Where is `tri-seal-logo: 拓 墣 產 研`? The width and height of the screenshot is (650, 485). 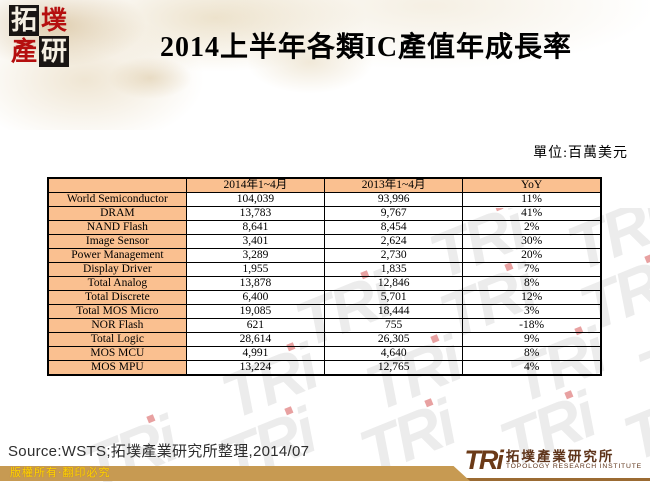 tri-seal-logo: 拓 墣 產 研 is located at coordinates (39, 36).